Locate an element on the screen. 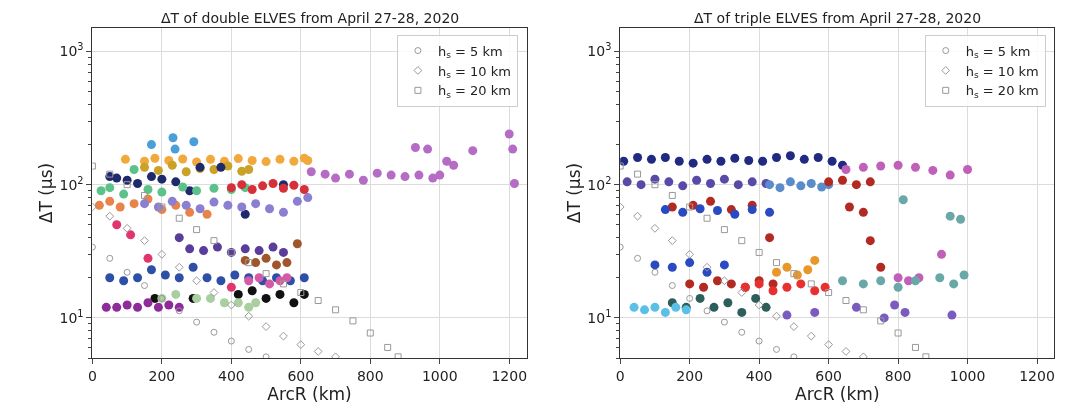  chart-title: ΔT of double ELVES from April 27-28, 2020 is located at coordinates (310, 18).